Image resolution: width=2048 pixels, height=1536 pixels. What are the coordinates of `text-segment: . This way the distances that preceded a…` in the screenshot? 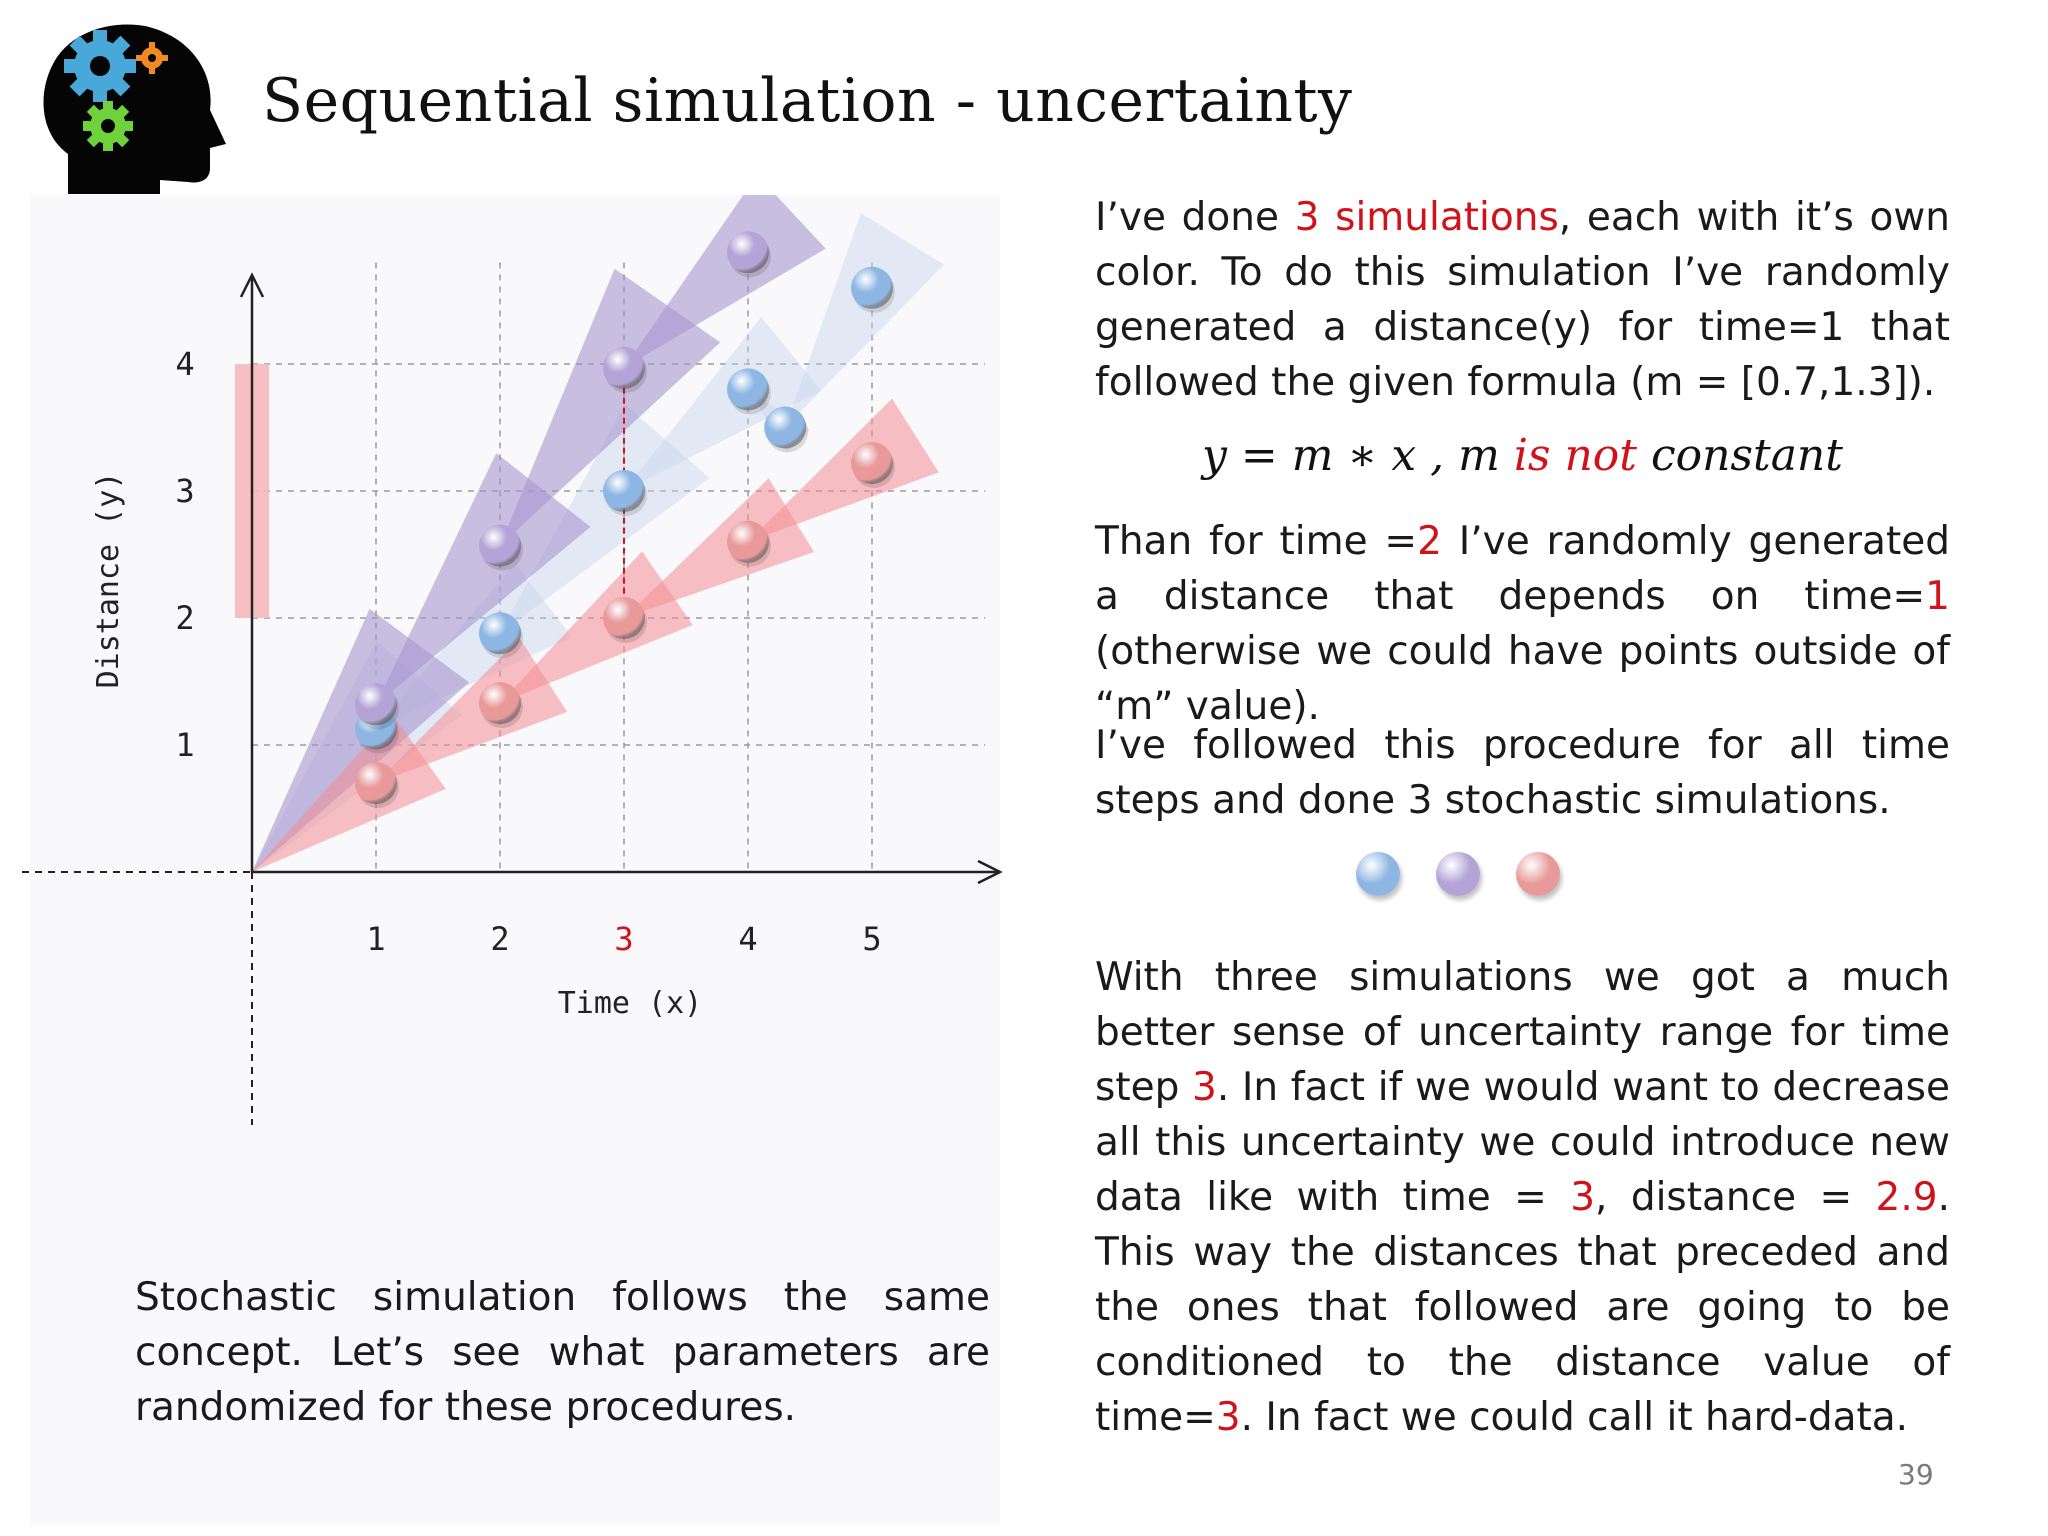 It's located at (1522, 1307).